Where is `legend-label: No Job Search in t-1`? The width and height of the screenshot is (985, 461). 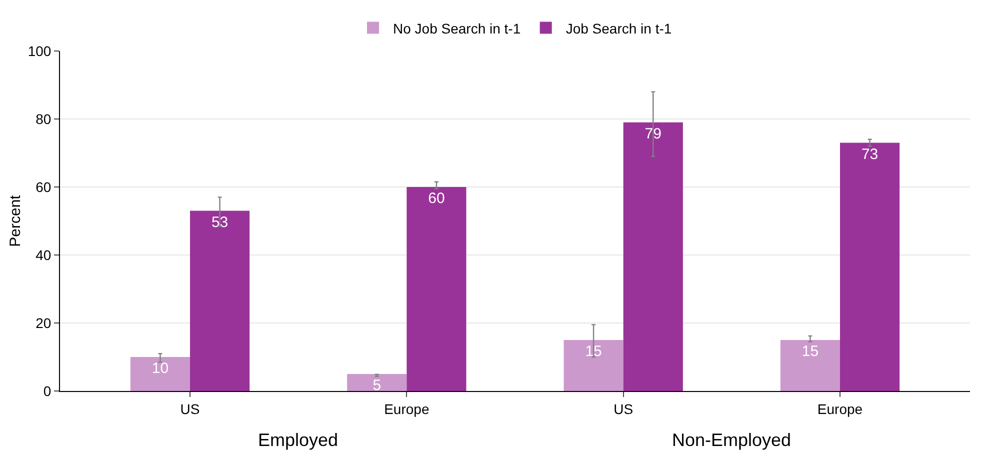
legend-label: No Job Search in t-1 is located at coordinates (457, 28).